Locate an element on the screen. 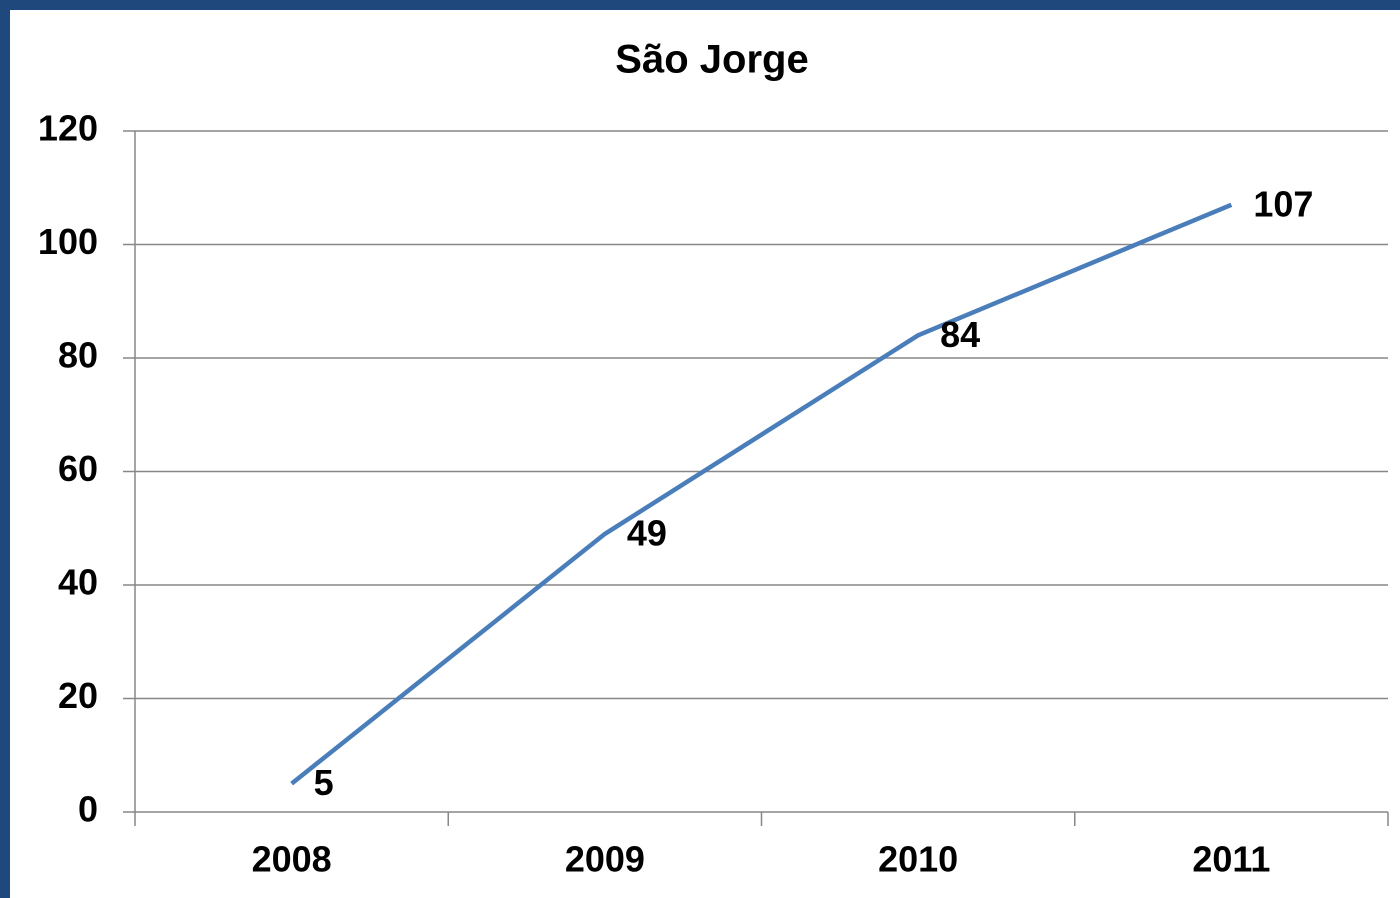 The width and height of the screenshot is (1400, 898). x-tick-label: 2011 is located at coordinates (1231, 859).